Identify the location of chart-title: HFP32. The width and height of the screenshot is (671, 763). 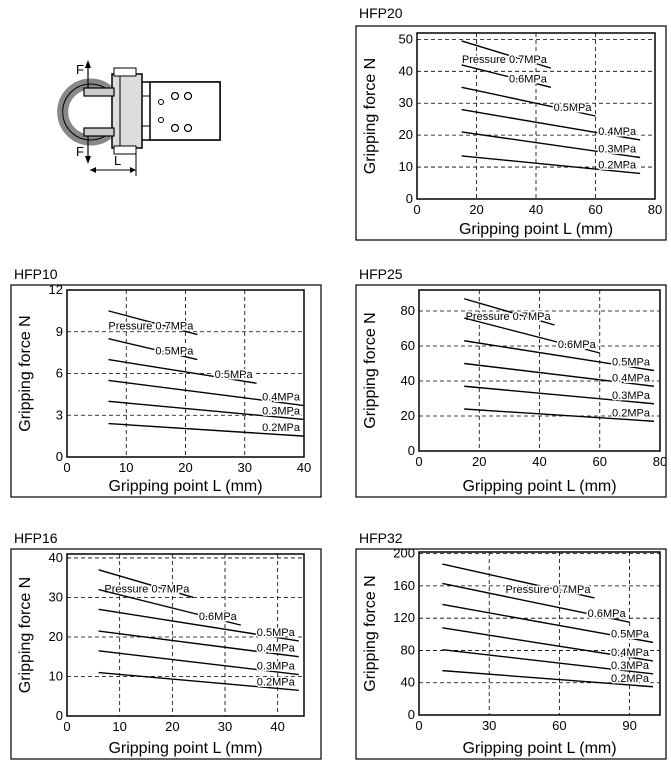
(381, 538).